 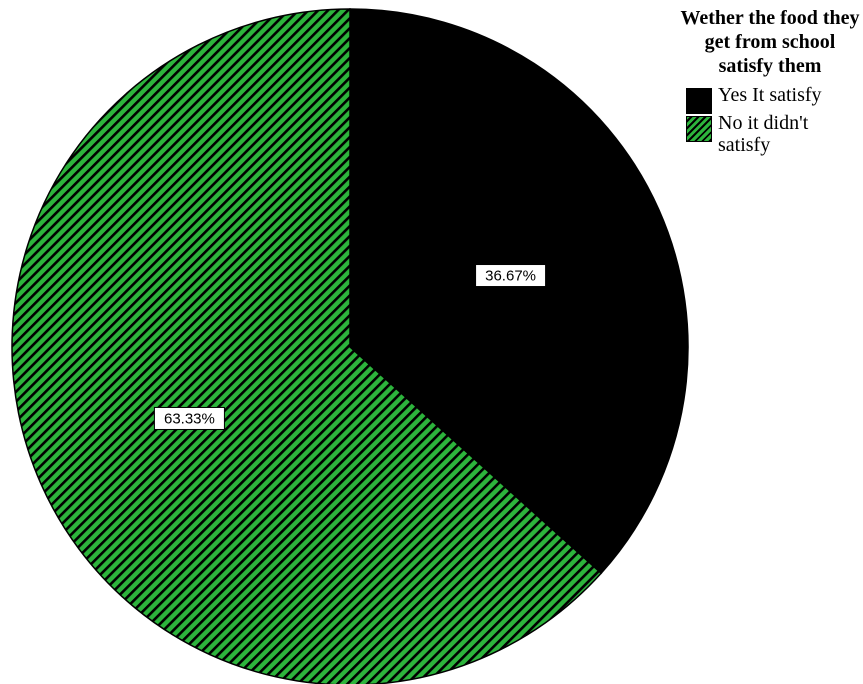 I want to click on legend-swatch-no, so click(x=699, y=129).